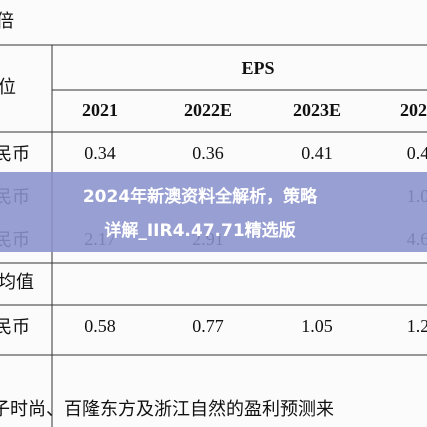 The image size is (427, 427). Describe the element at coordinates (317, 110) in the screenshot. I see `column-header: 2023E` at that location.